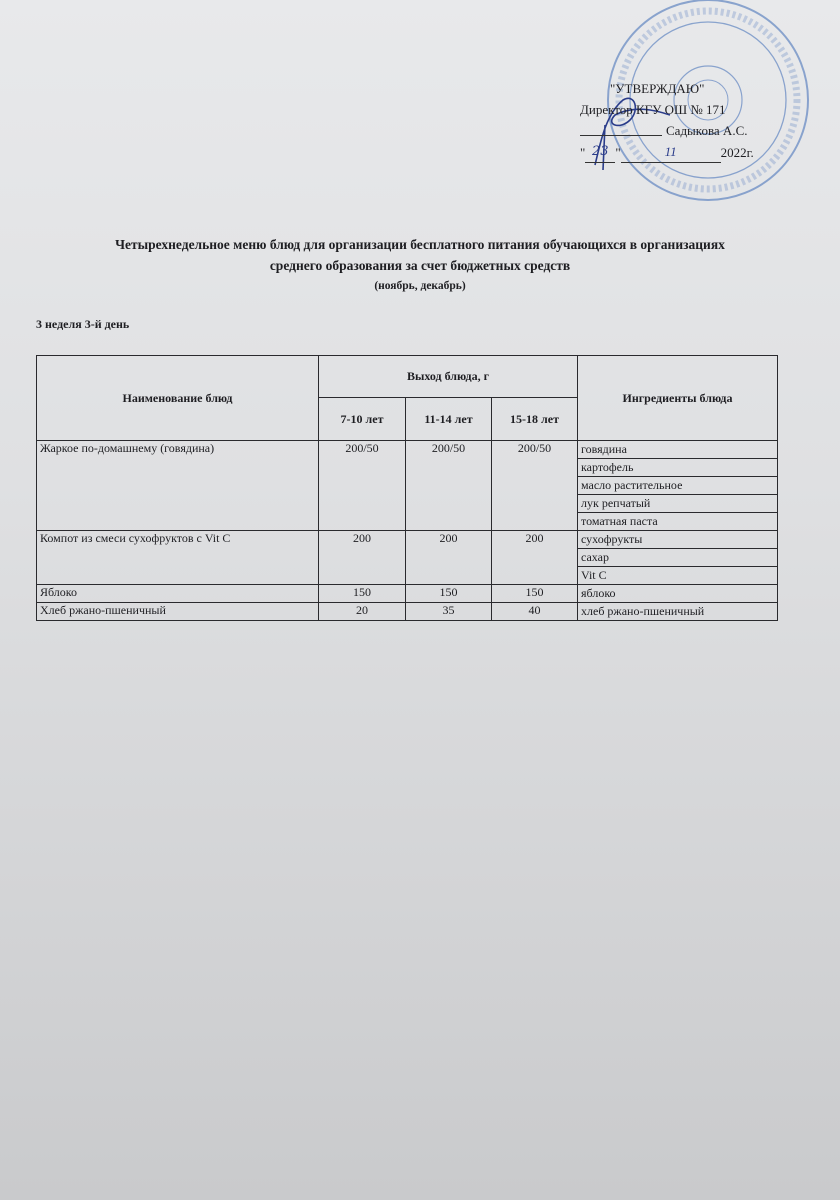 This screenshot has height=1200, width=840. What do you see at coordinates (677, 398) in the screenshot?
I see `header-ingredients: Ингредиенты блюда` at bounding box center [677, 398].